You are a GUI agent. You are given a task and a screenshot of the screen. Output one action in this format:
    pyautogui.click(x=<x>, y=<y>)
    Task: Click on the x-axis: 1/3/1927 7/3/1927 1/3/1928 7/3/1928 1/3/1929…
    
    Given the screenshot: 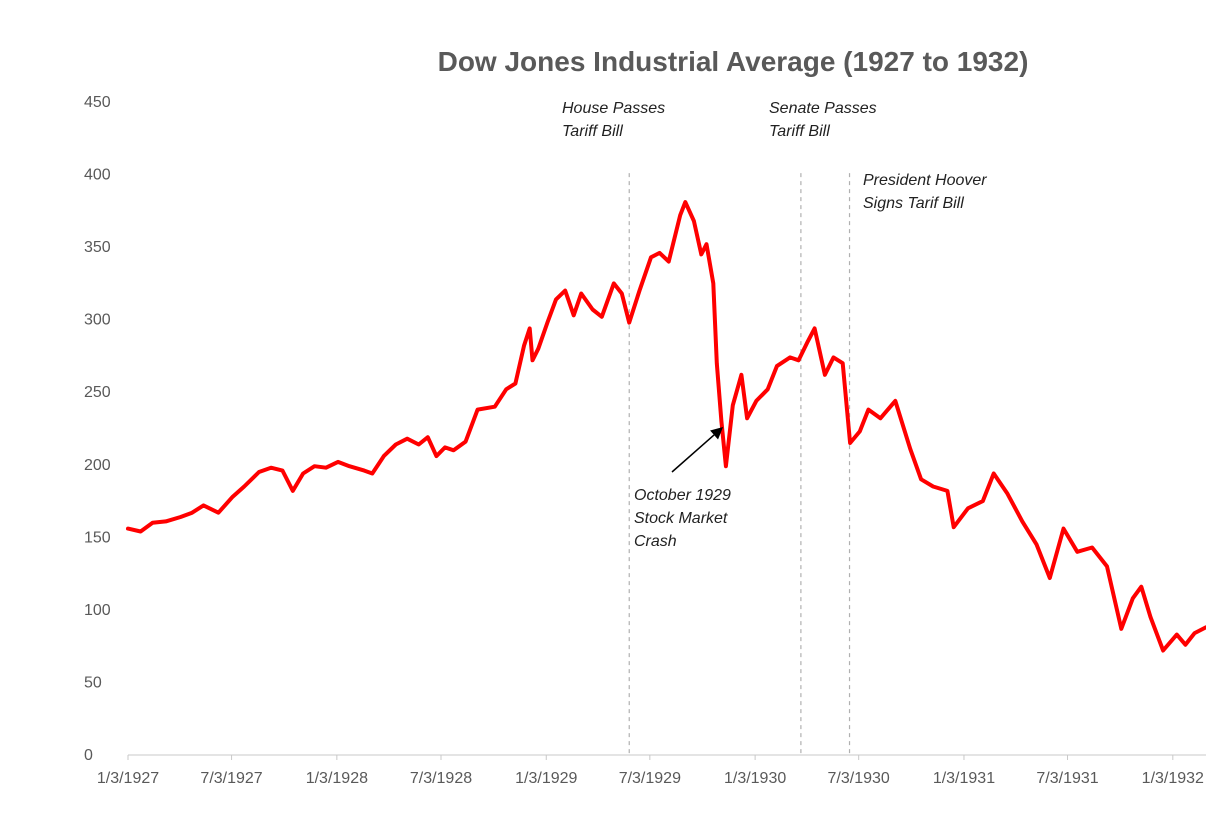 What is the action you would take?
    pyautogui.click(x=650, y=771)
    